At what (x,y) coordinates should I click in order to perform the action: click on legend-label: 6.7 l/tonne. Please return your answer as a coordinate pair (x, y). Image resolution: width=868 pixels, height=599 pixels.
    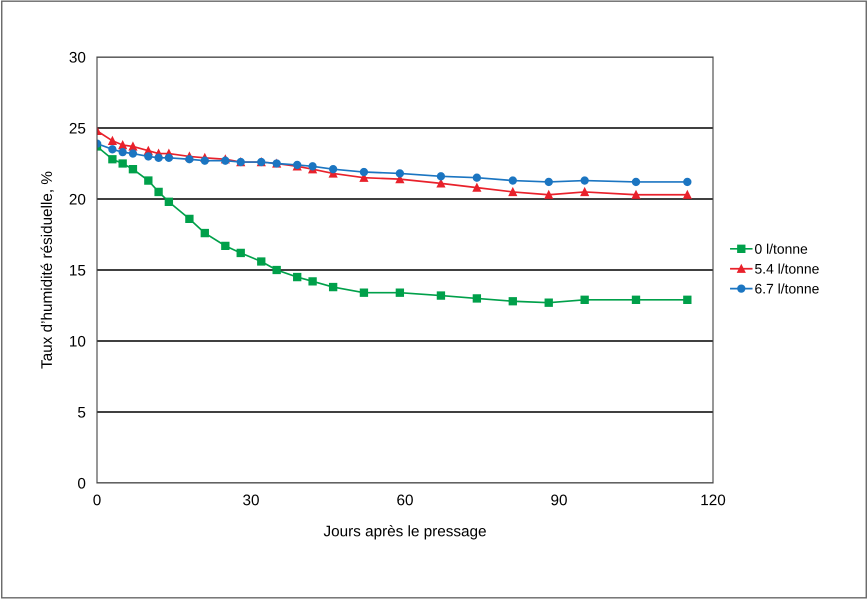
    Looking at the image, I should click on (787, 288).